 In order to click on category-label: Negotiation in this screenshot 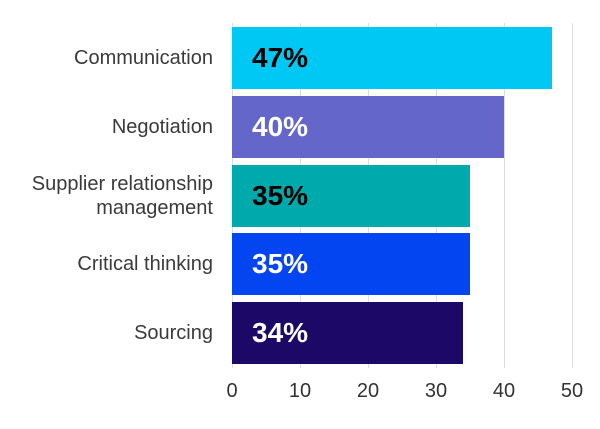, I will do `click(162, 126)`.